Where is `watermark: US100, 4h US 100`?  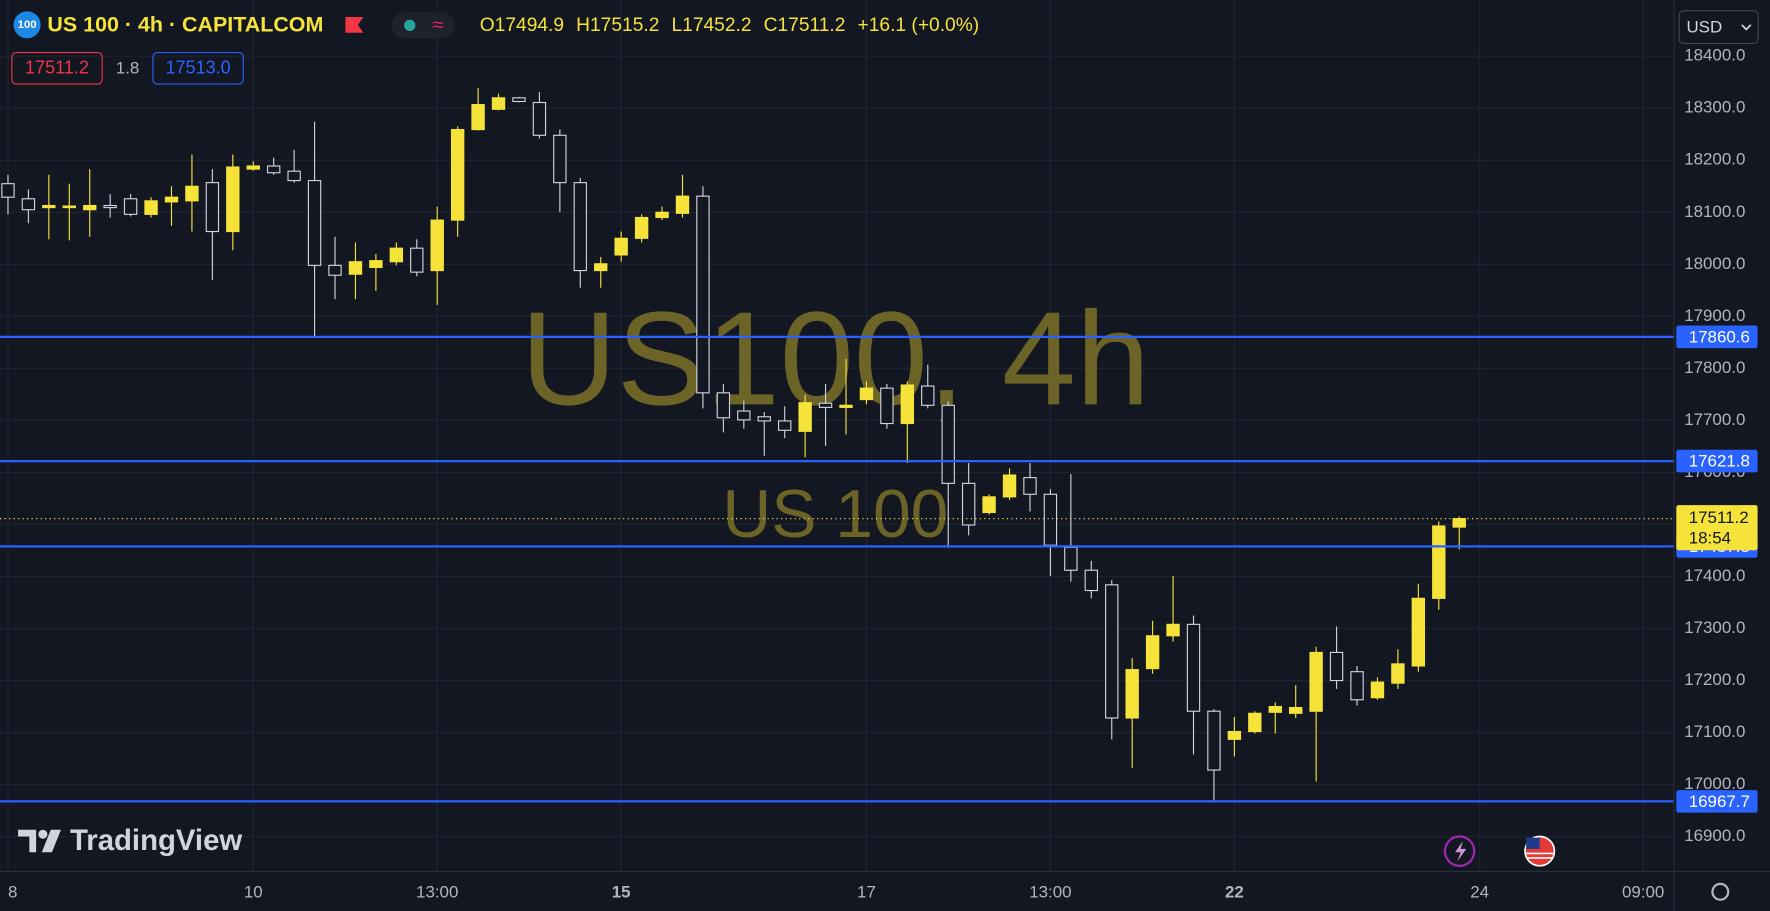
watermark: US100, 4h US 100 is located at coordinates (835, 418).